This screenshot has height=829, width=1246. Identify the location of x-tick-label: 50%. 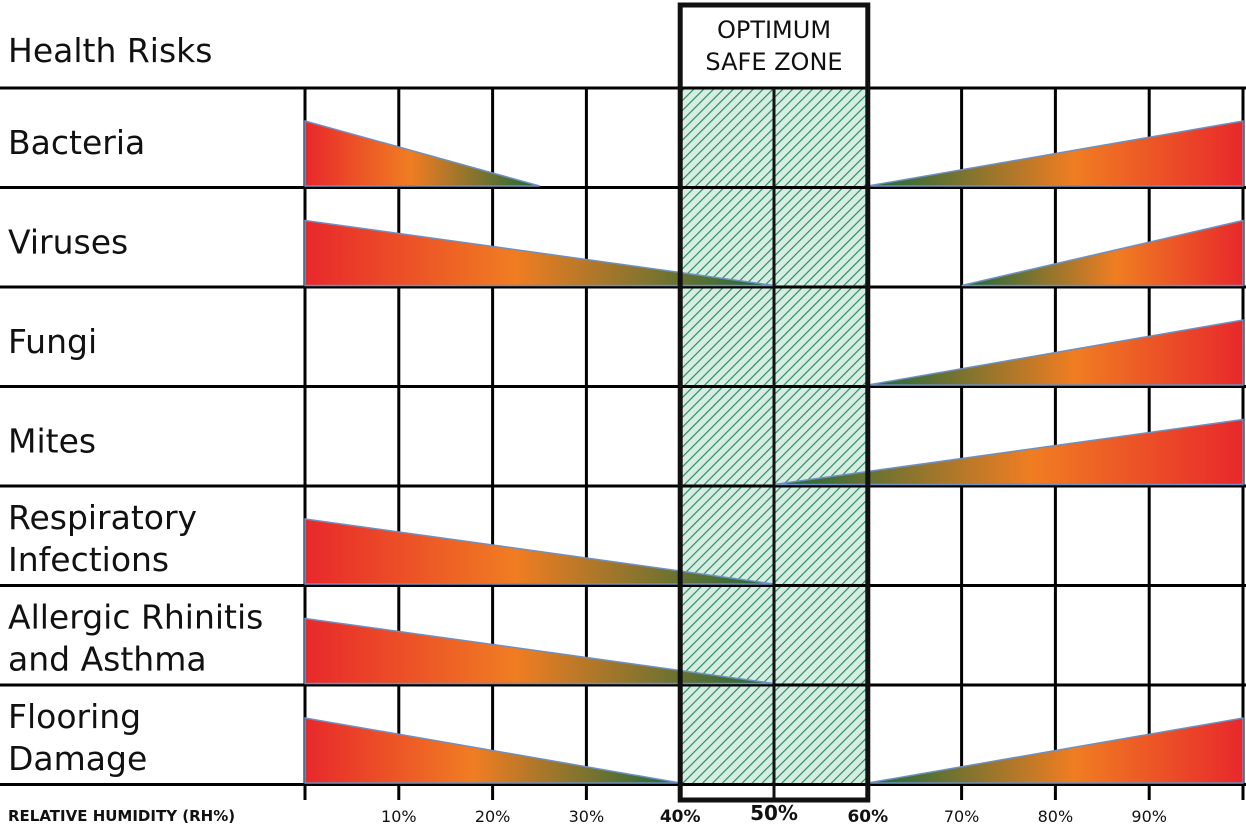
(774, 813).